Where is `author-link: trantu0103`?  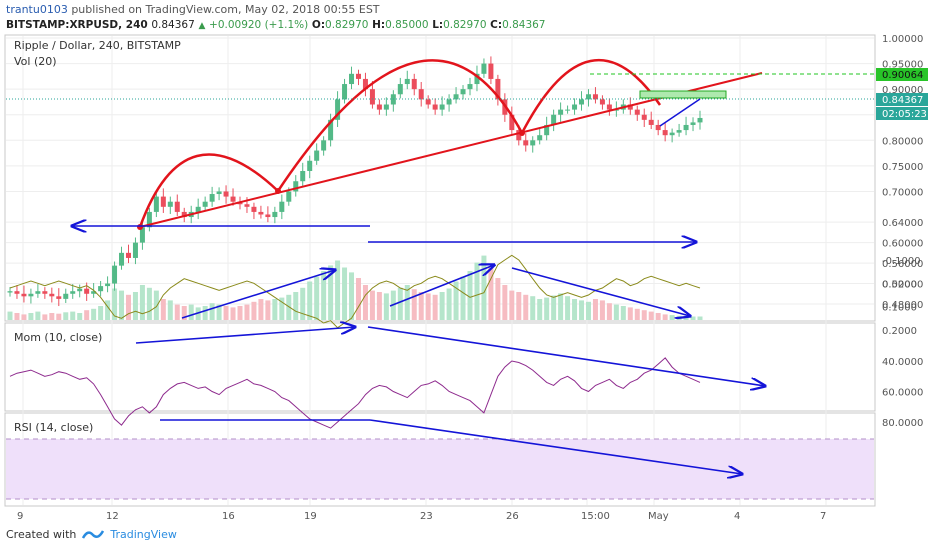 author-link: trantu0103 is located at coordinates (37, 9).